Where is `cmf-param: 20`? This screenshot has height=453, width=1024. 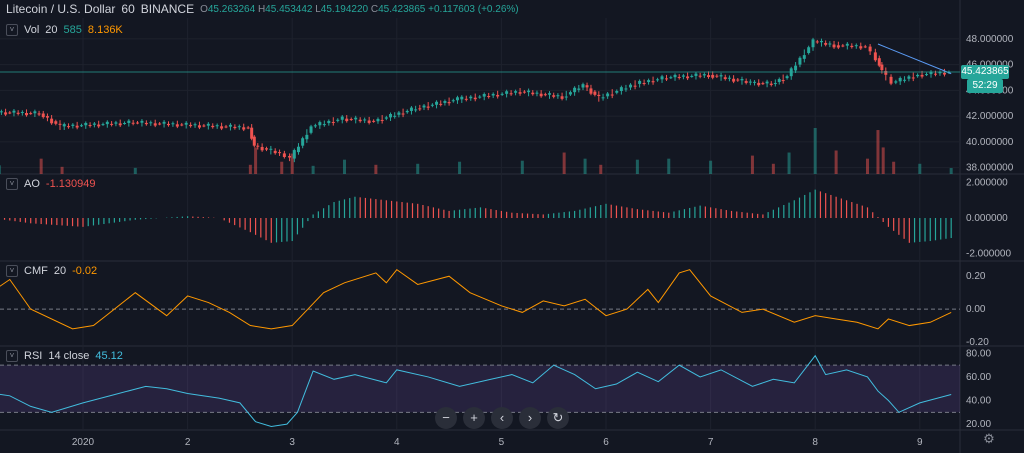
cmf-param: 20 is located at coordinates (60, 271).